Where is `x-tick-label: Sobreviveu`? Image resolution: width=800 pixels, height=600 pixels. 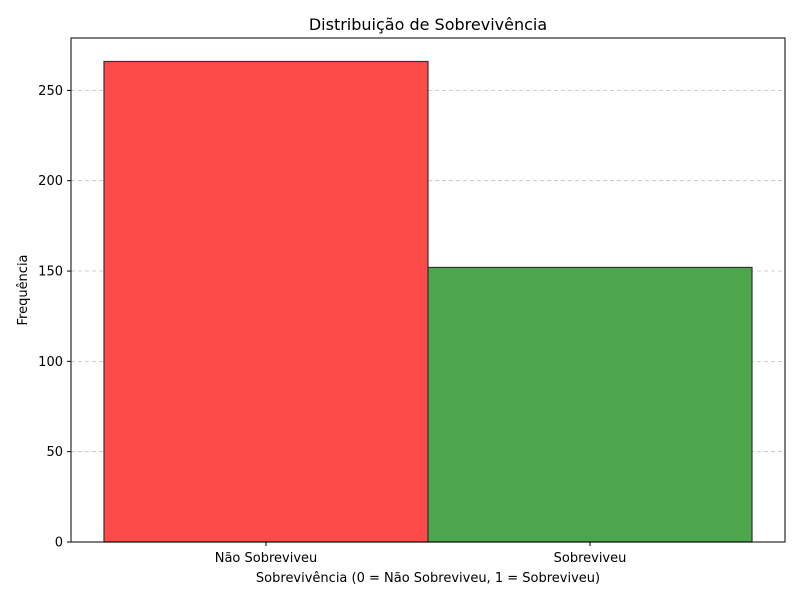
x-tick-label: Sobreviveu is located at coordinates (590, 558).